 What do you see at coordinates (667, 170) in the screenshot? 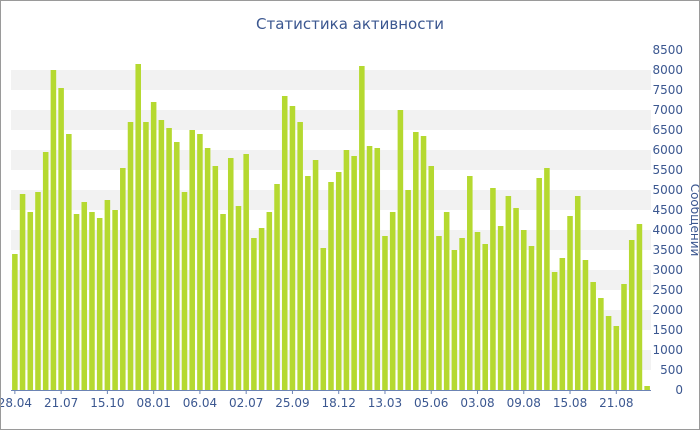
I see `y-tick-label: 5500` at bounding box center [667, 170].